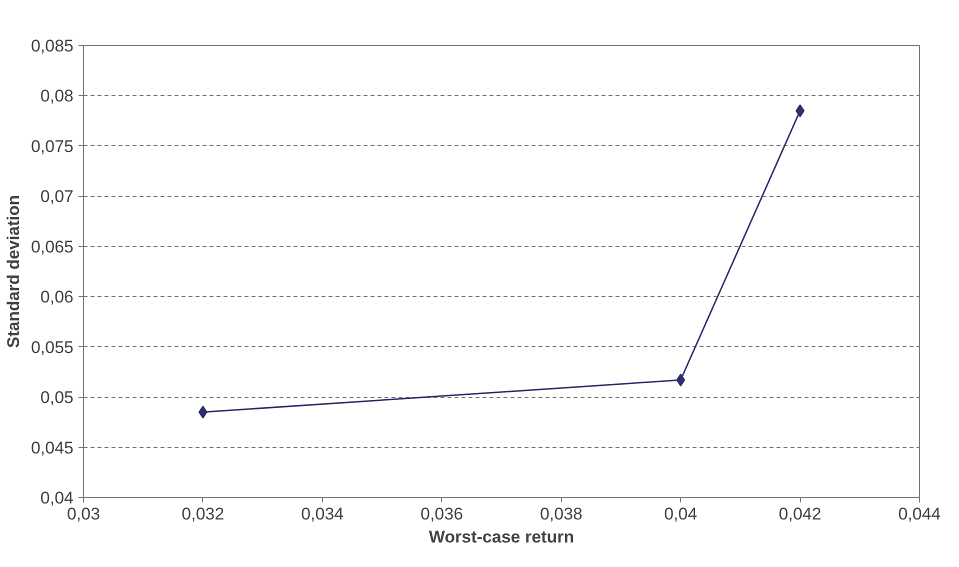 The height and width of the screenshot is (567, 959). Describe the element at coordinates (57, 398) in the screenshot. I see `y-tick-label: 0,05` at that location.